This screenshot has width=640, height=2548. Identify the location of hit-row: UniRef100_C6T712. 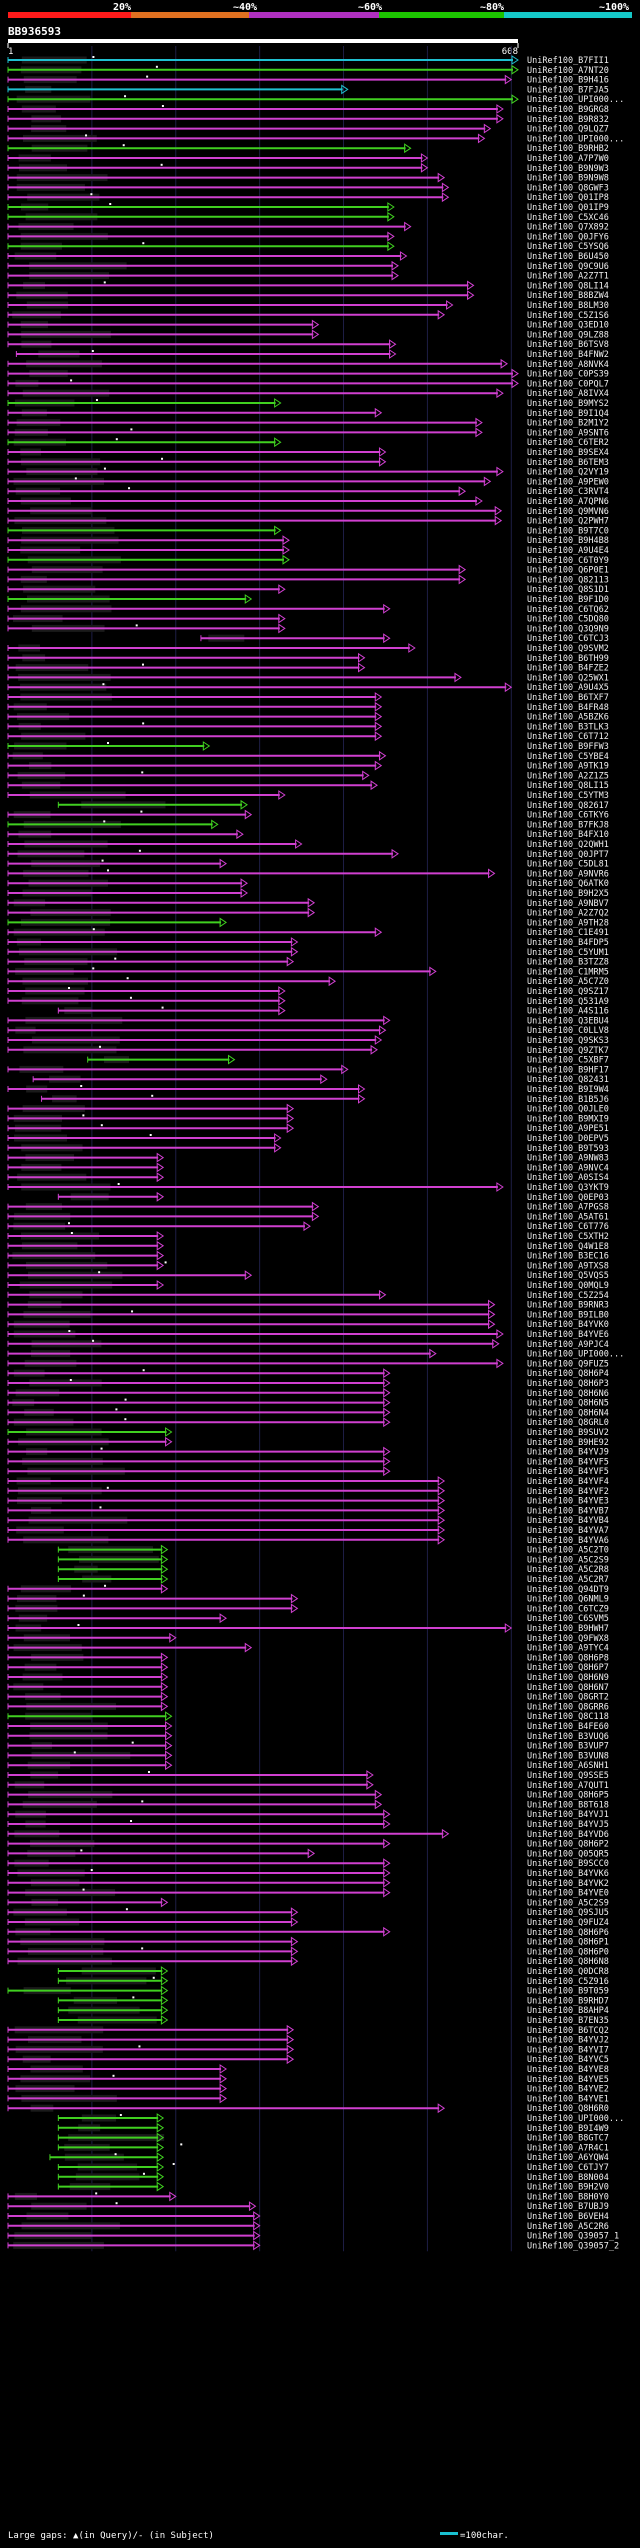
(308, 736).